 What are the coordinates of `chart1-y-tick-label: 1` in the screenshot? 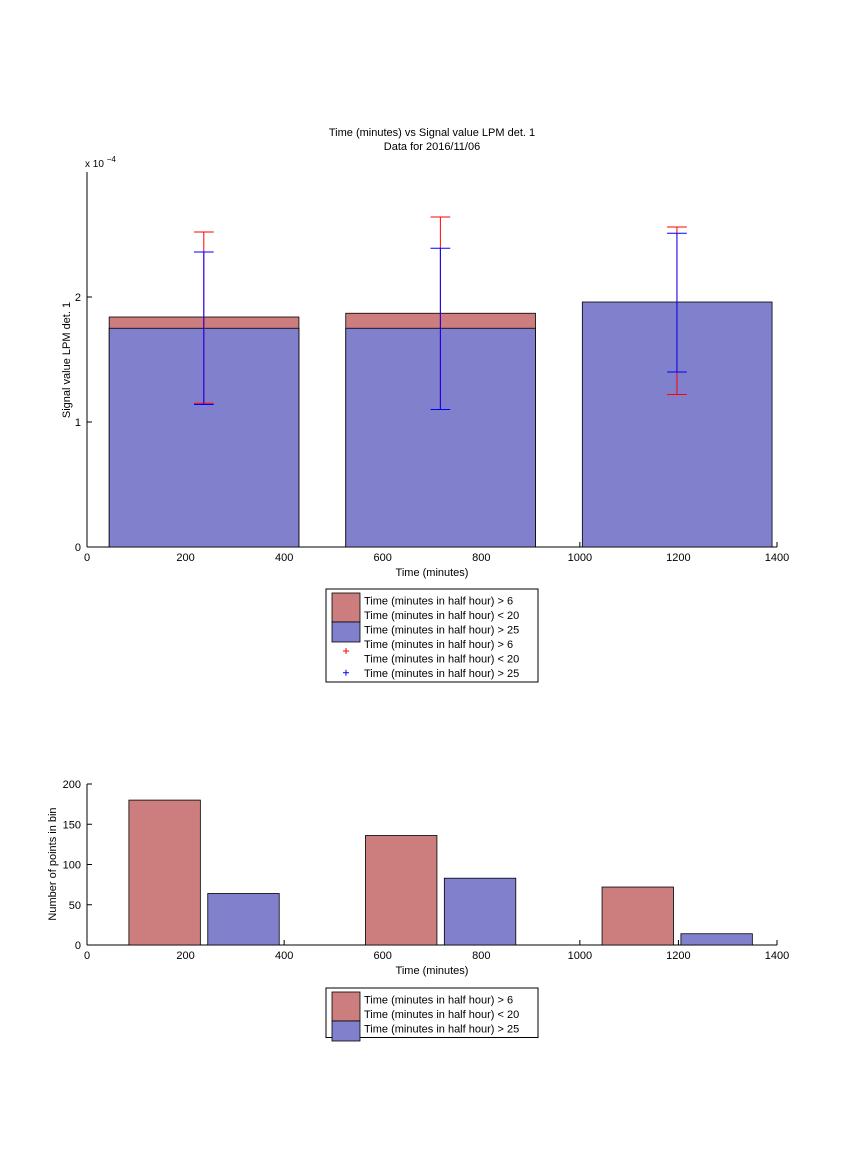 It's located at (78, 423).